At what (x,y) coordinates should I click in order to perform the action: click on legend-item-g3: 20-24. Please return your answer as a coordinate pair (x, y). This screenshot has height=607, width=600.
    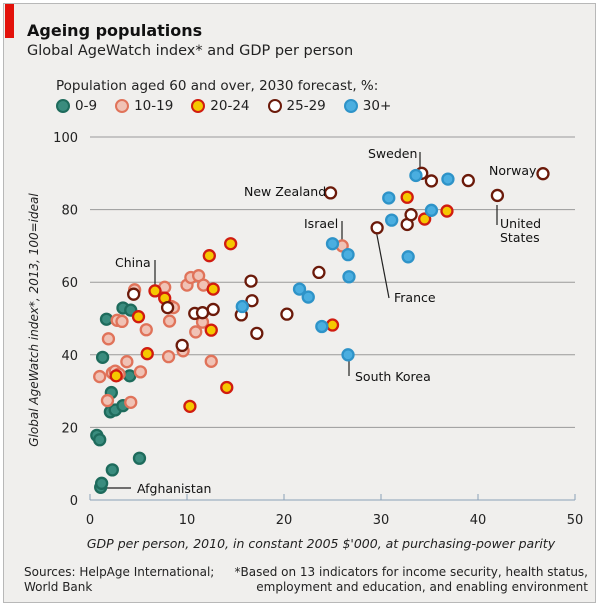
    Looking at the image, I should click on (220, 106).